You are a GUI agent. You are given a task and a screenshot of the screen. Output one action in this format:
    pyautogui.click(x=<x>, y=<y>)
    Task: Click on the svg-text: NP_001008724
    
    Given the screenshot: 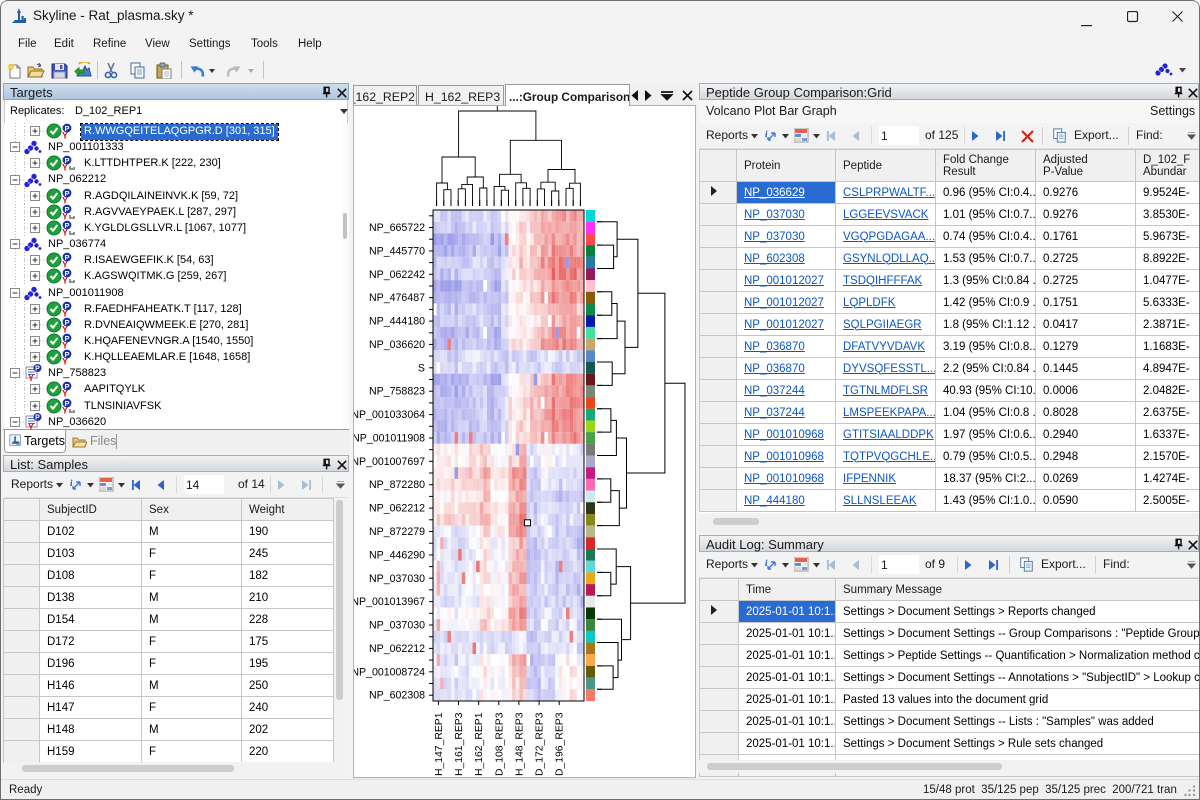 What is the action you would take?
    pyautogui.click(x=389, y=672)
    